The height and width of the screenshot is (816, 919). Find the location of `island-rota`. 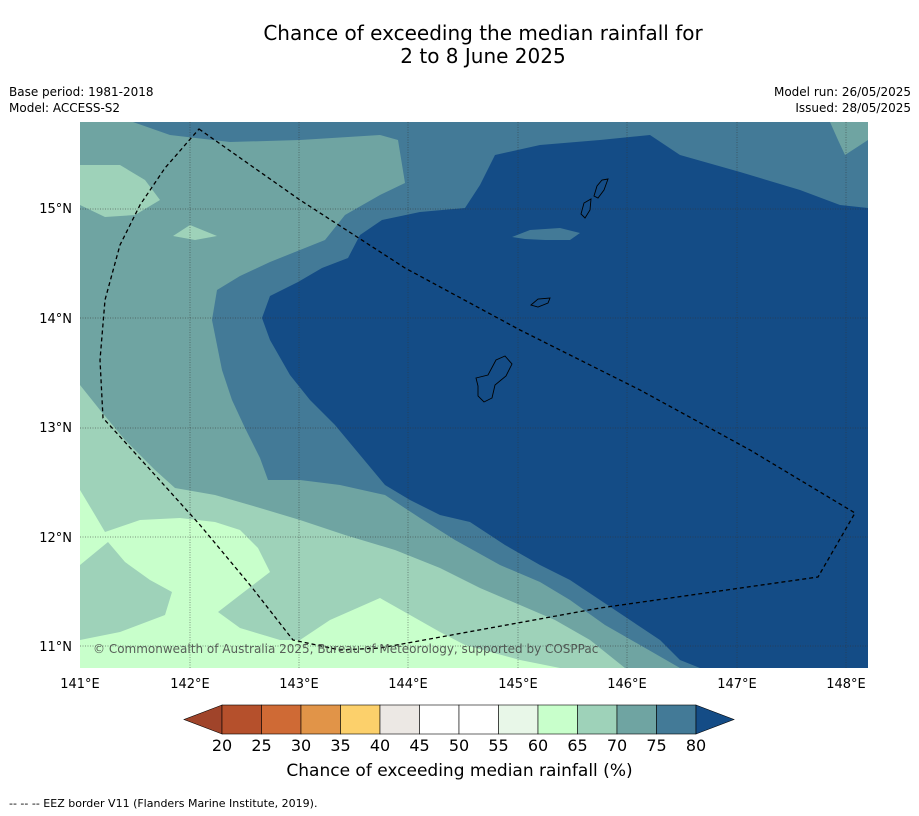

island-rota is located at coordinates (540, 302).